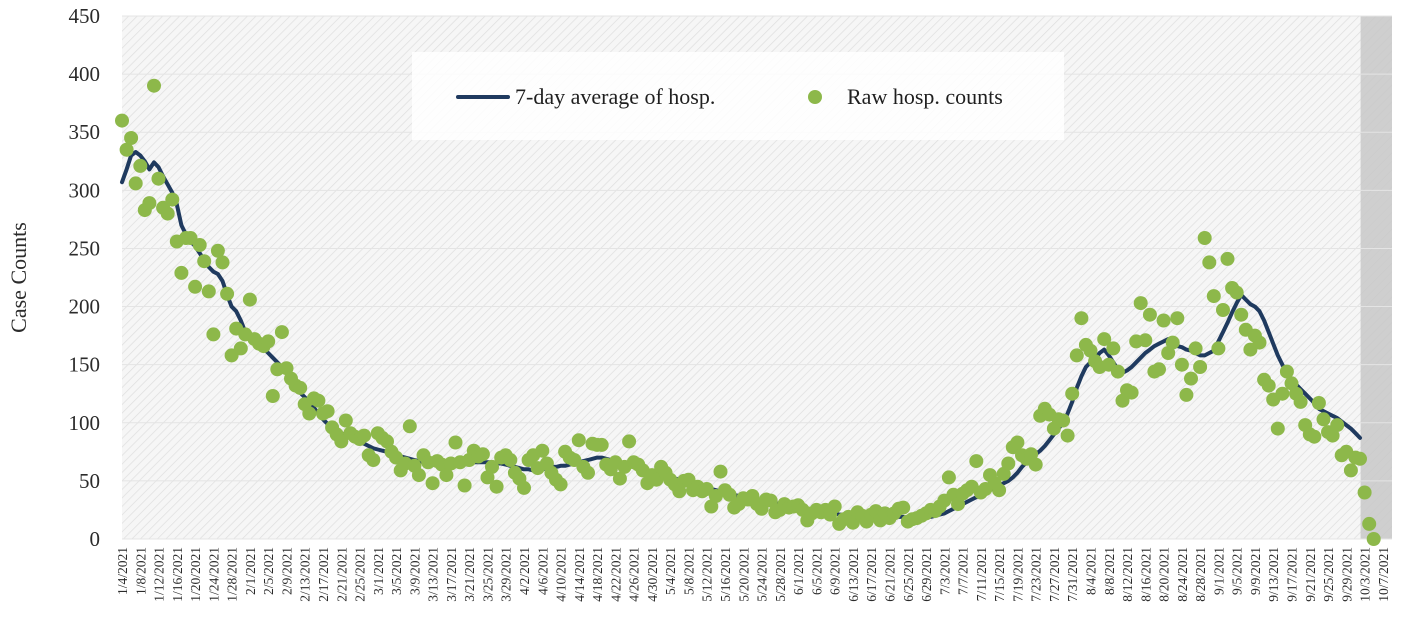  What do you see at coordinates (542, 571) in the screenshot?
I see `x-tick-label: 4/6/2021` at bounding box center [542, 571].